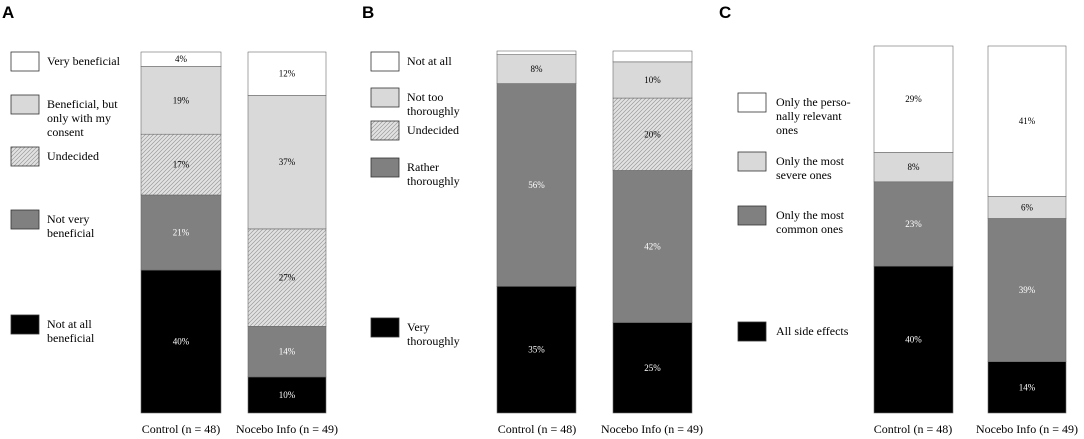 This screenshot has height=439, width=1084. I want to click on panel-a-bar-0-segment-1-label: 21%, so click(181, 233).